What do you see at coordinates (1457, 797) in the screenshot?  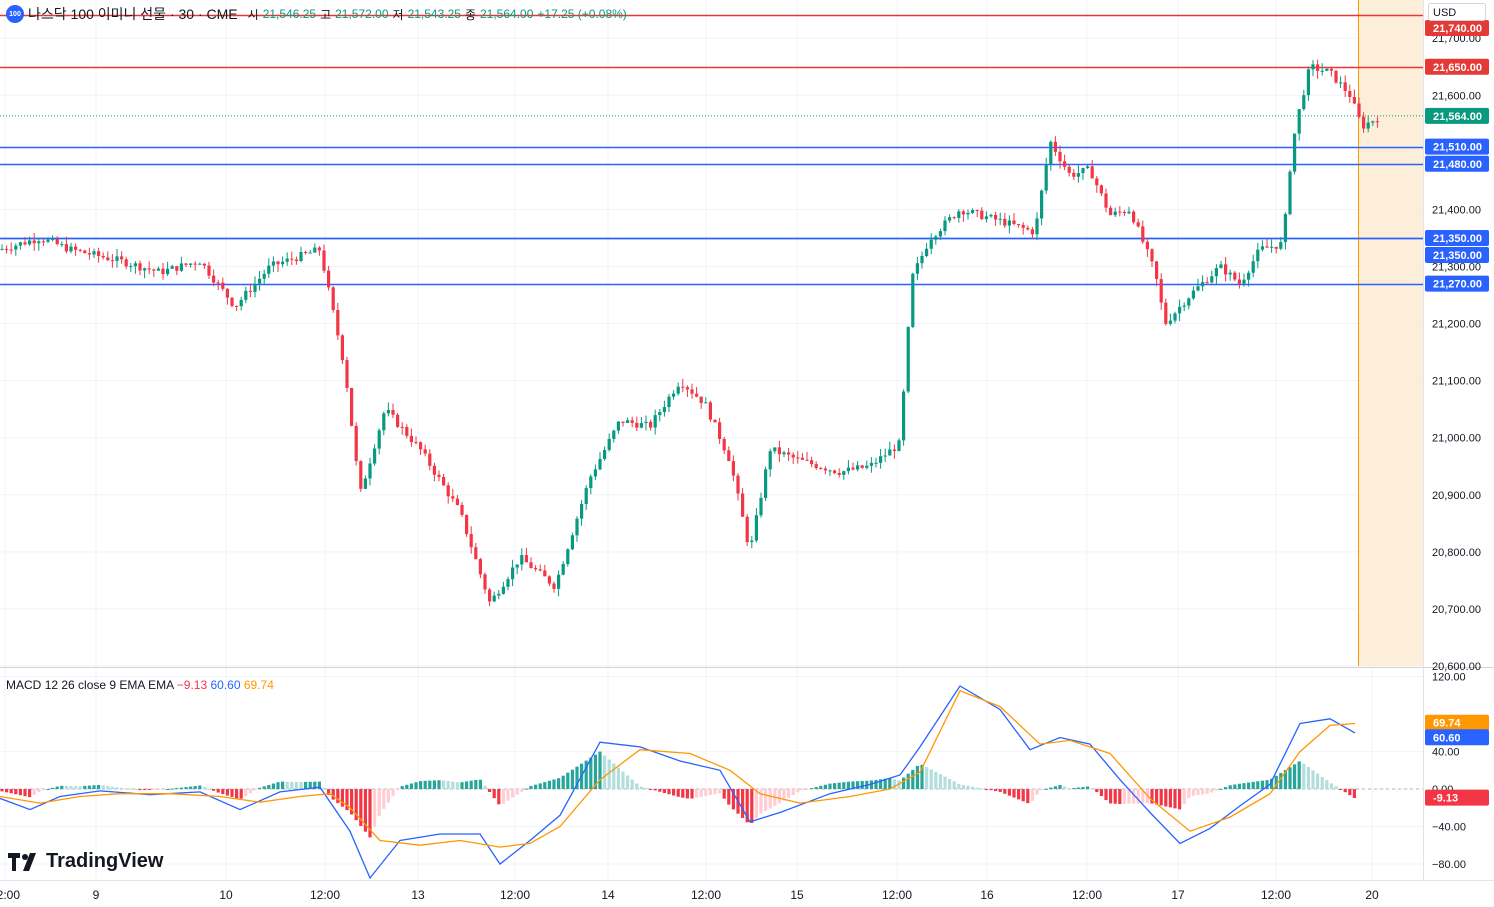 I see `macd-badge: -9.13` at bounding box center [1457, 797].